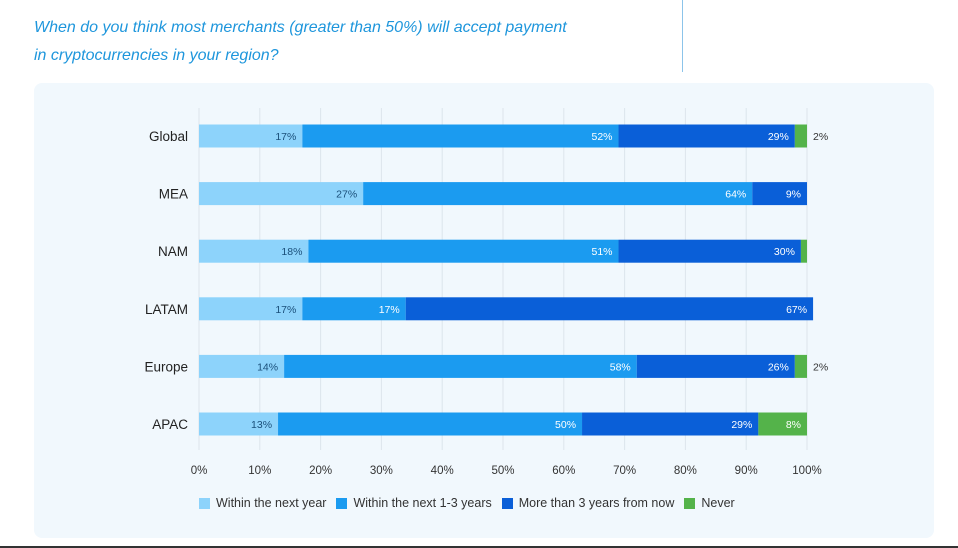 The image size is (958, 548). What do you see at coordinates (793, 195) in the screenshot?
I see `data-label: 9%` at bounding box center [793, 195].